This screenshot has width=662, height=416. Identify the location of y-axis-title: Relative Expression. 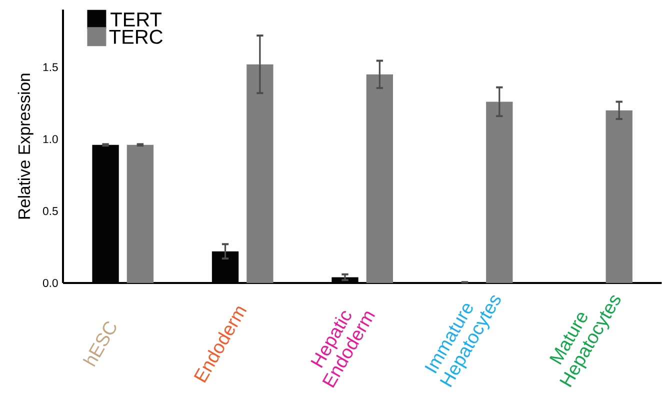
(26, 146).